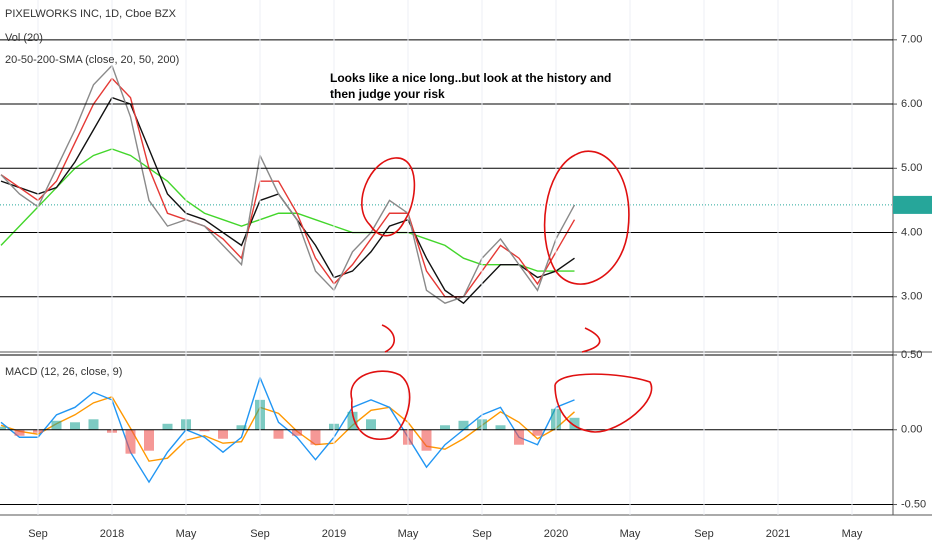 The width and height of the screenshot is (932, 550). Describe the element at coordinates (556, 534) in the screenshot. I see `x-tick-label: 2020` at that location.